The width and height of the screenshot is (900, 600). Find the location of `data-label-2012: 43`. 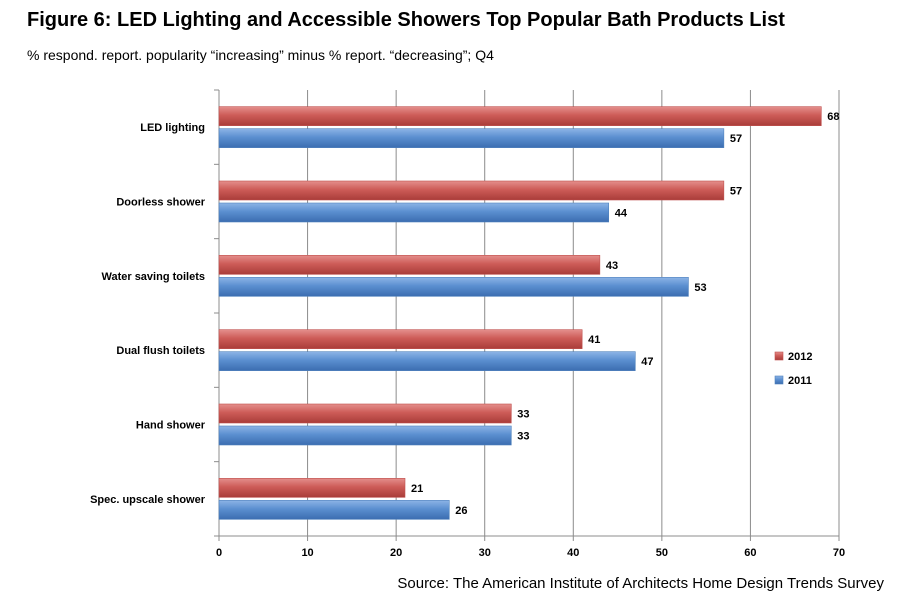

data-label-2012: 43 is located at coordinates (612, 266).